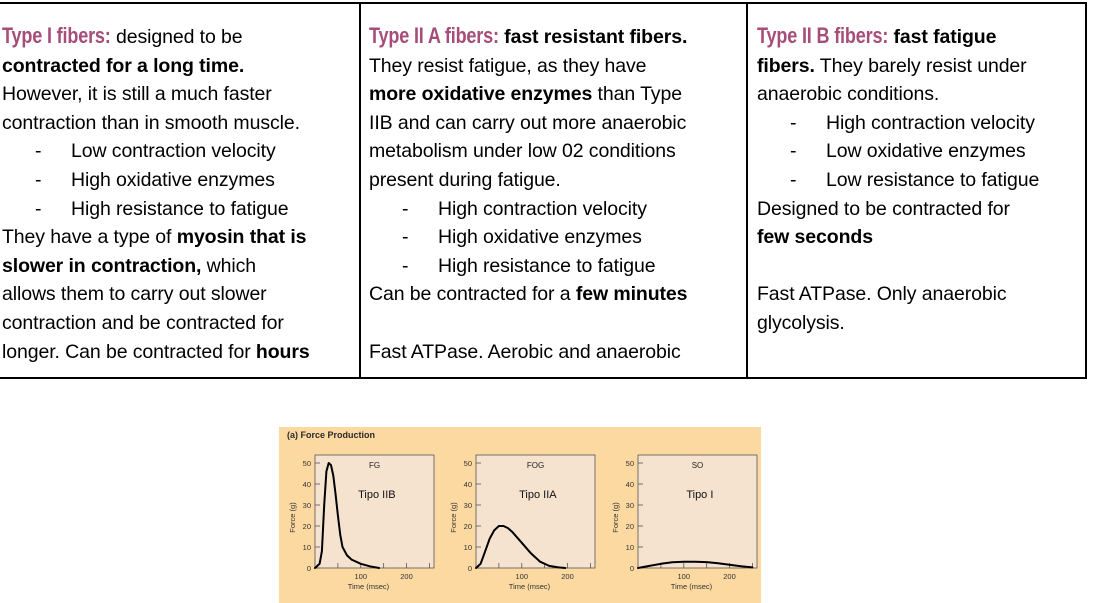 This screenshot has width=1095, height=603. I want to click on text: anaerobic conditions., so click(848, 94).